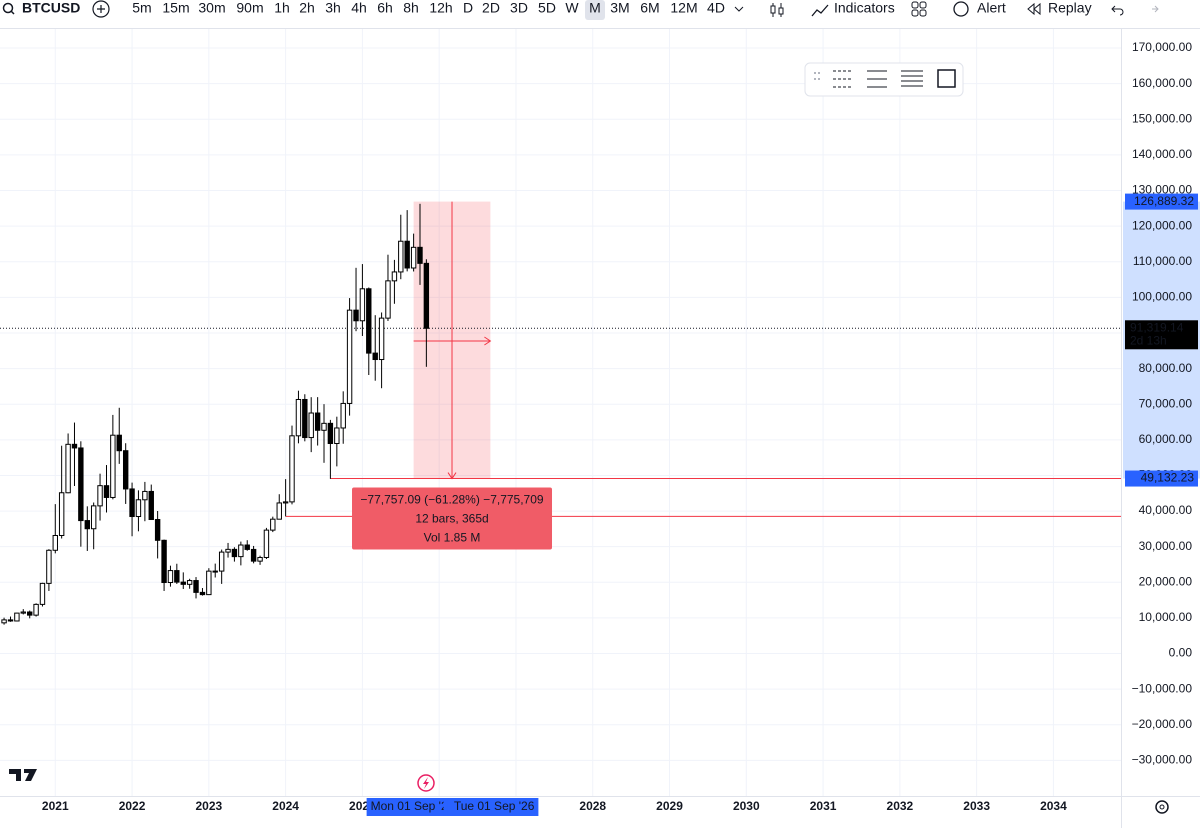 The width and height of the screenshot is (1200, 828). I want to click on tv-logo, so click(23, 775).